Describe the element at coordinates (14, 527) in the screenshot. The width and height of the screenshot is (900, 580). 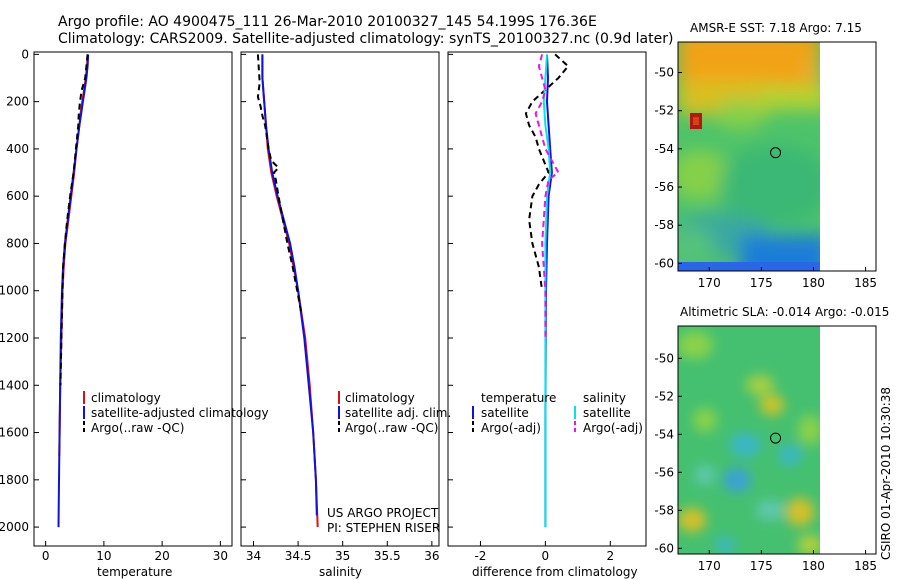
I see `y-tick-label: 2000` at that location.